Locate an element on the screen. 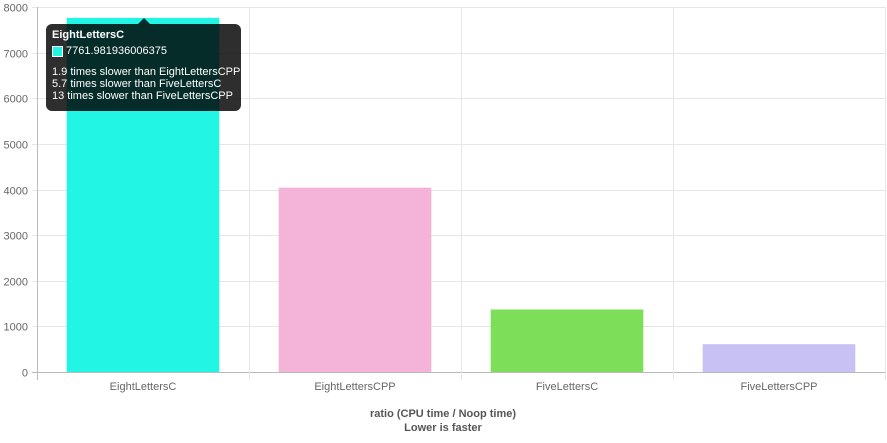 The height and width of the screenshot is (443, 887). y-tick-label: 7000 is located at coordinates (16, 55).